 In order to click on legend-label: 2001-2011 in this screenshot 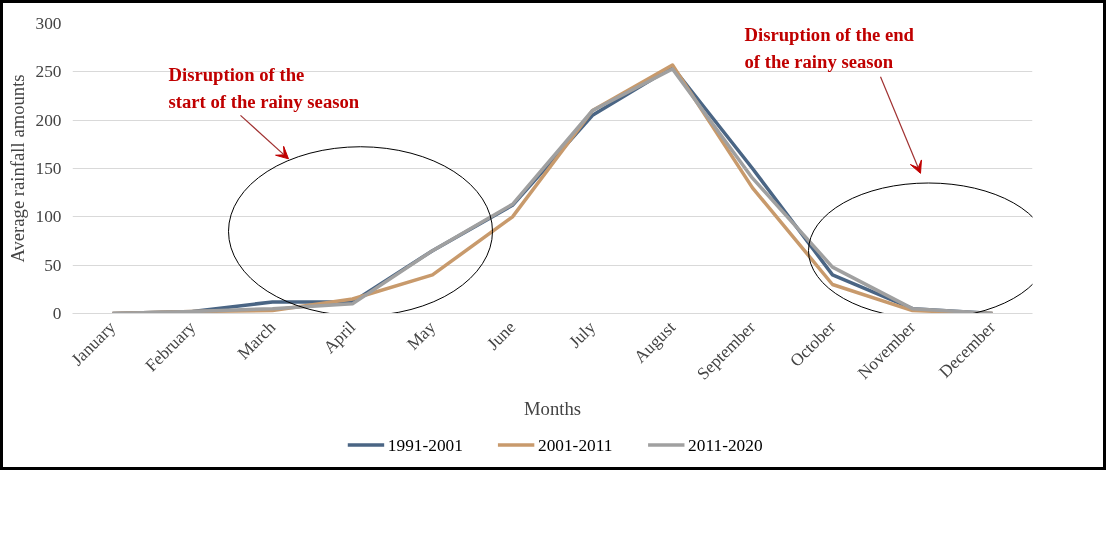, I will do `click(575, 445)`.